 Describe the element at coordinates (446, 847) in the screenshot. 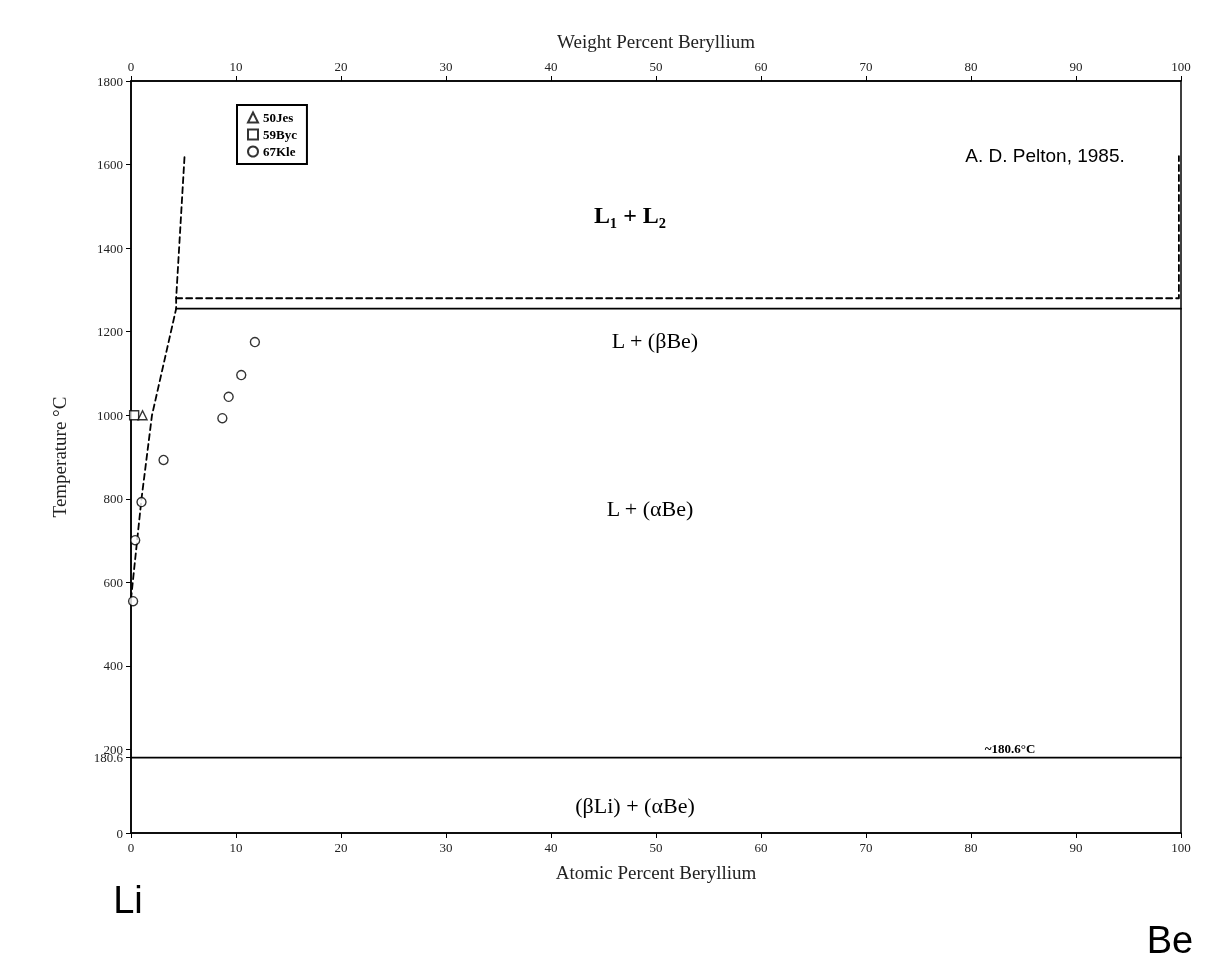

I see `x-tick-label: 30` at that location.